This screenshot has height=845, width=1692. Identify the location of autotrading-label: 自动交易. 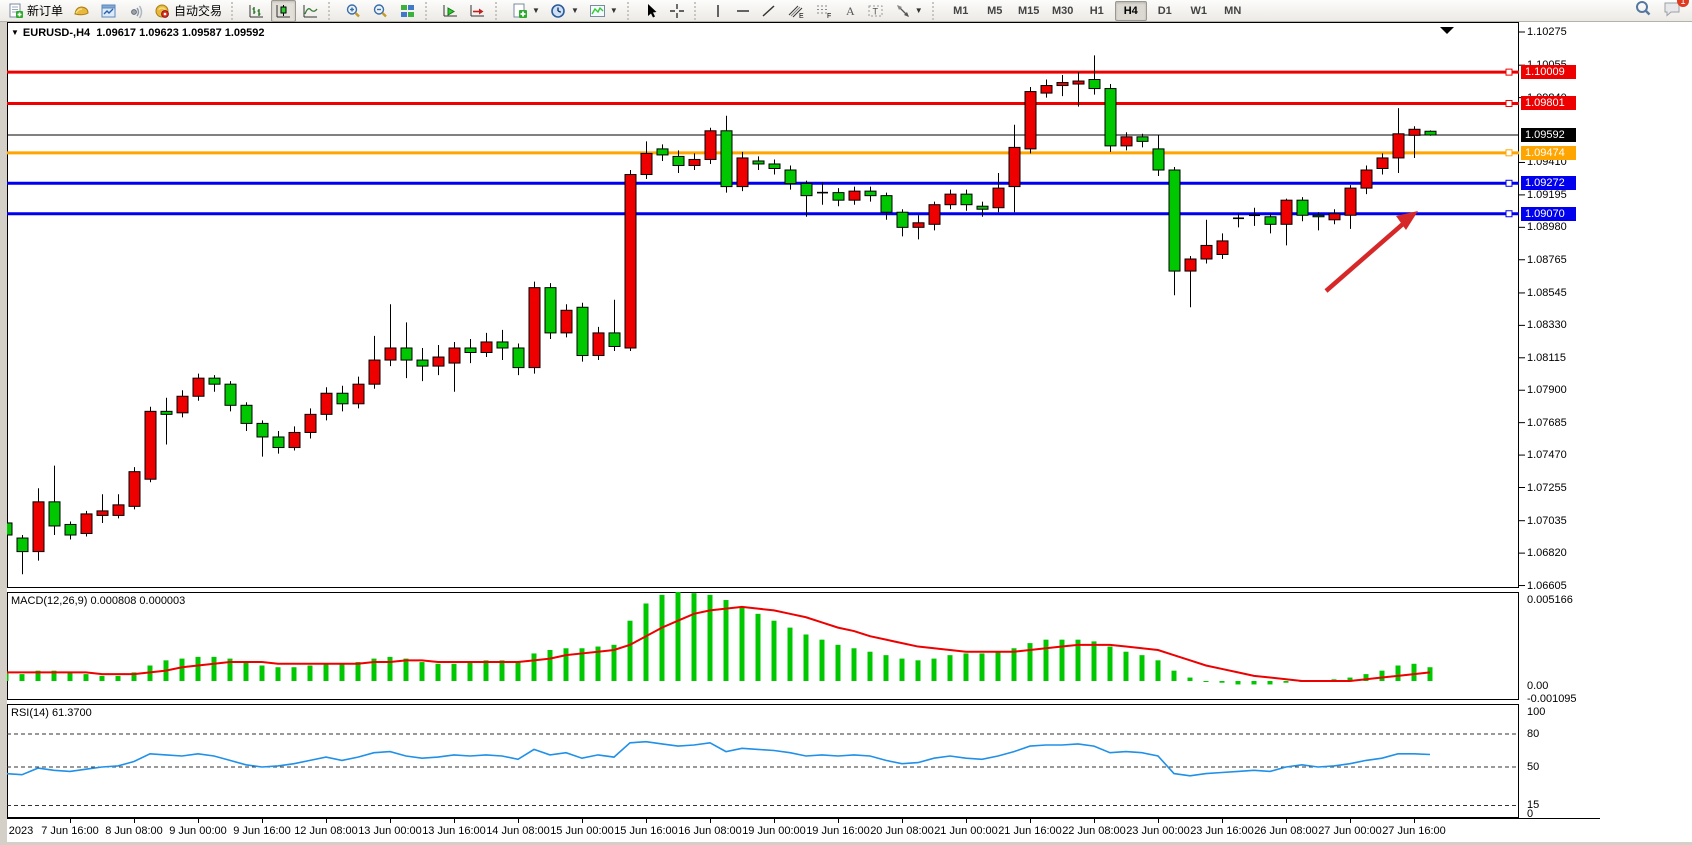
(198, 11).